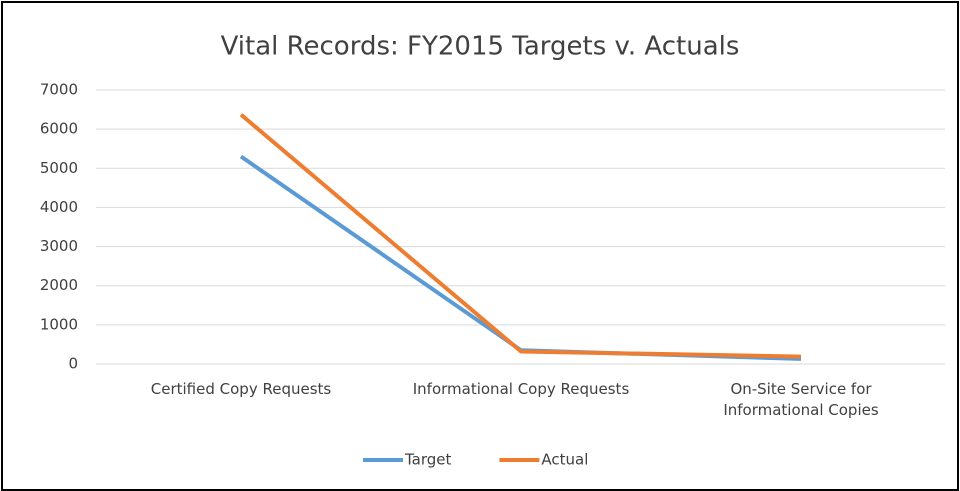 The image size is (960, 491). I want to click on legend-label: Actual, so click(564, 460).